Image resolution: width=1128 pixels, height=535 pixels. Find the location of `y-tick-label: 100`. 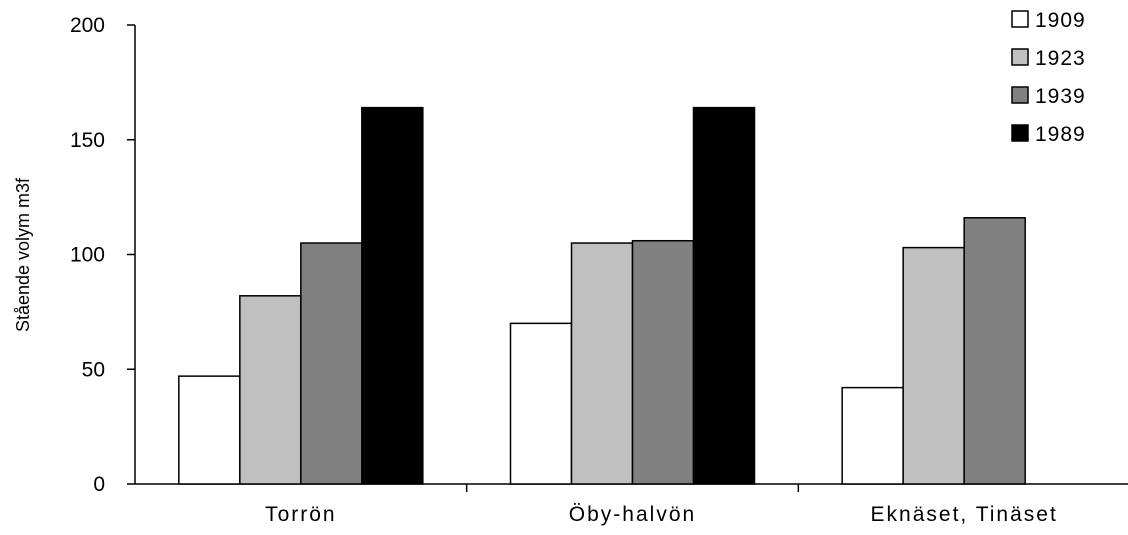

y-tick-label: 100 is located at coordinates (87, 255).